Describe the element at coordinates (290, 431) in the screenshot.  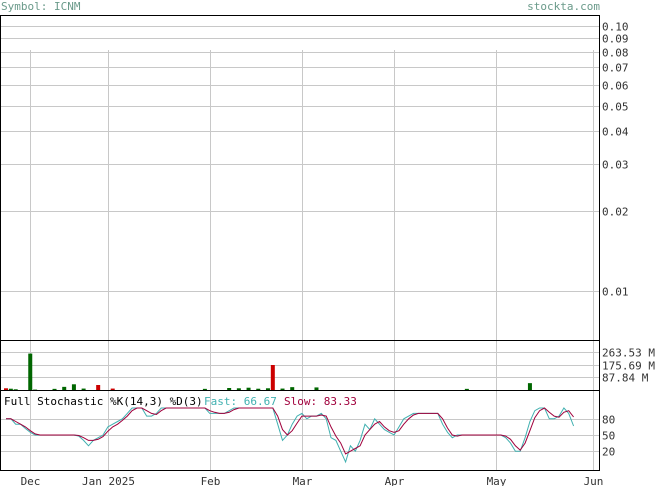
I see `slow-line` at that location.